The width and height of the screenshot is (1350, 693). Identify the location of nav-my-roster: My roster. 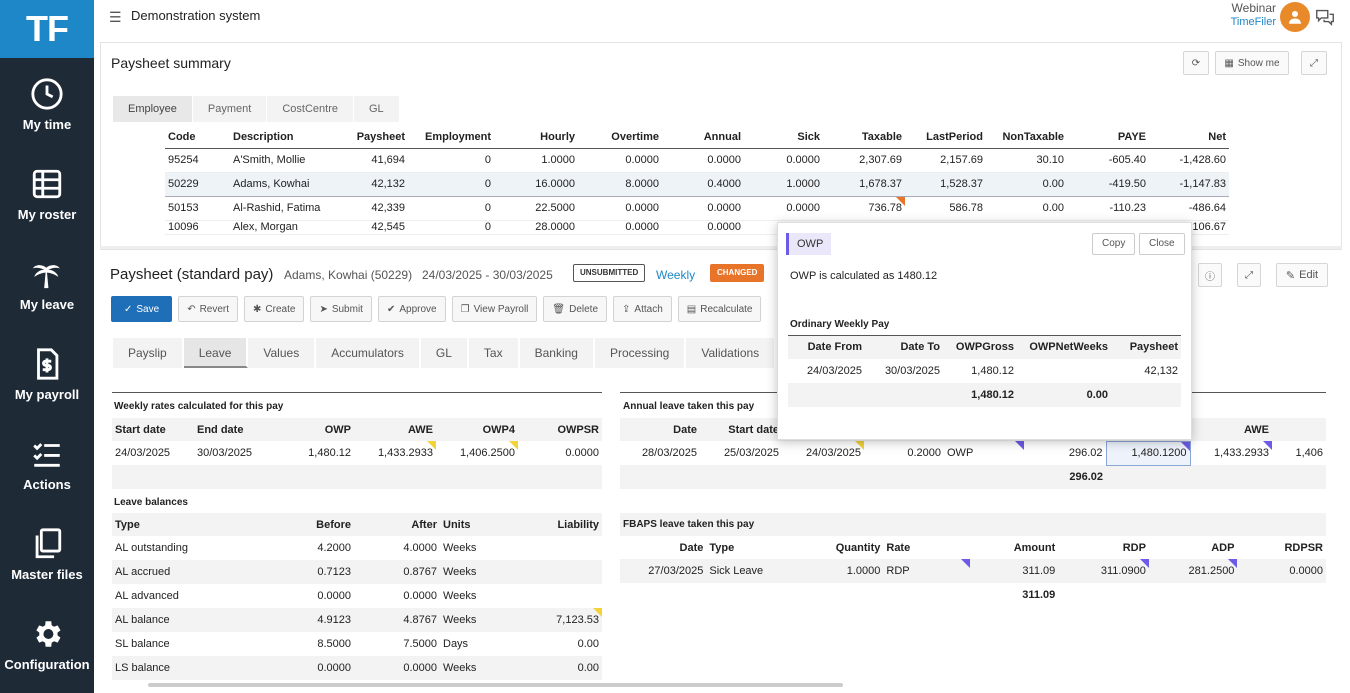
(47, 194).